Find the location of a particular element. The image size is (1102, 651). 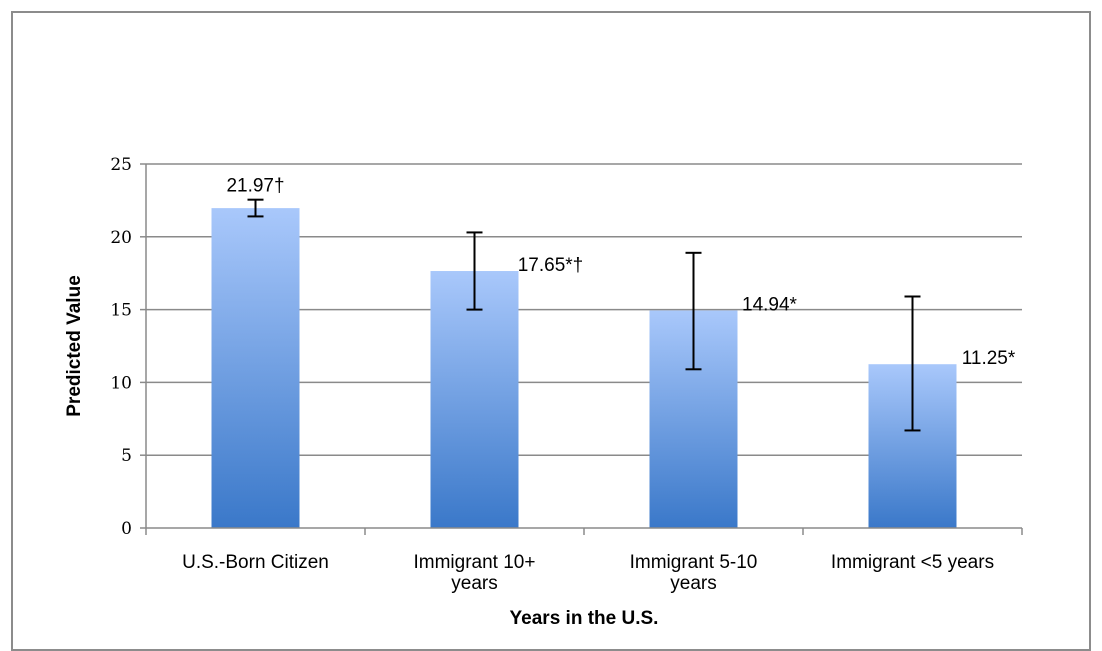

y-tick-label: 10 is located at coordinates (121, 383).